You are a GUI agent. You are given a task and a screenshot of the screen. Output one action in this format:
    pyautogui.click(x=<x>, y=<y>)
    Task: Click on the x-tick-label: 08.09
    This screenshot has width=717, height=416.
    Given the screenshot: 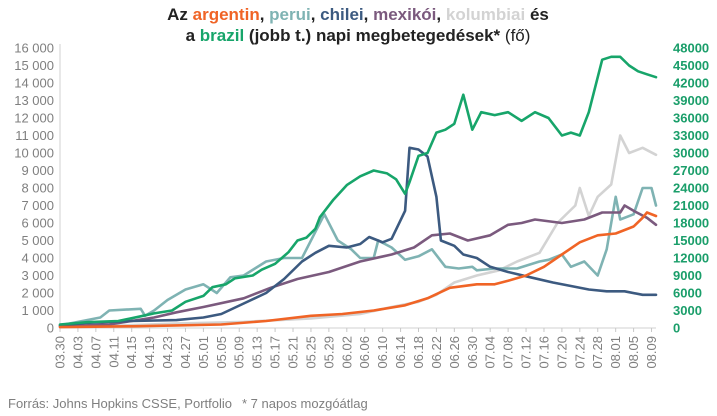 What is the action you would take?
    pyautogui.click(x=651, y=352)
    